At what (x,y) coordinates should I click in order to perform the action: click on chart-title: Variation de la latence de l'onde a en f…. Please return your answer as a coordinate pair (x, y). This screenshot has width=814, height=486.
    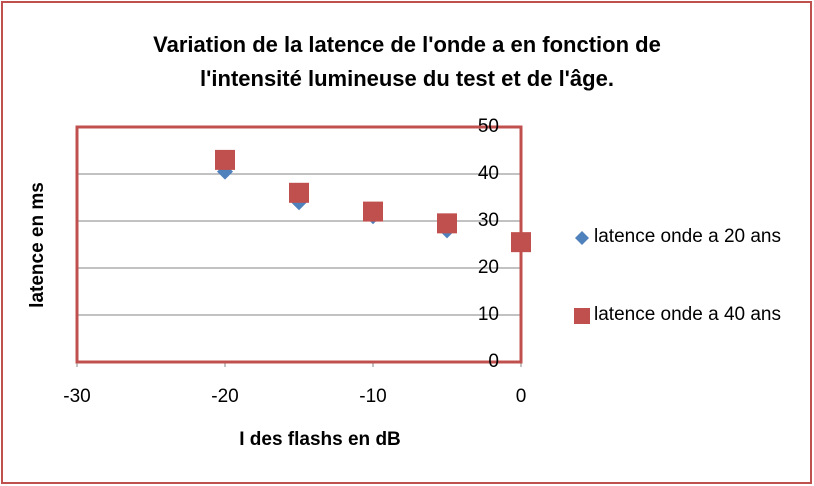
    Looking at the image, I should click on (407, 61).